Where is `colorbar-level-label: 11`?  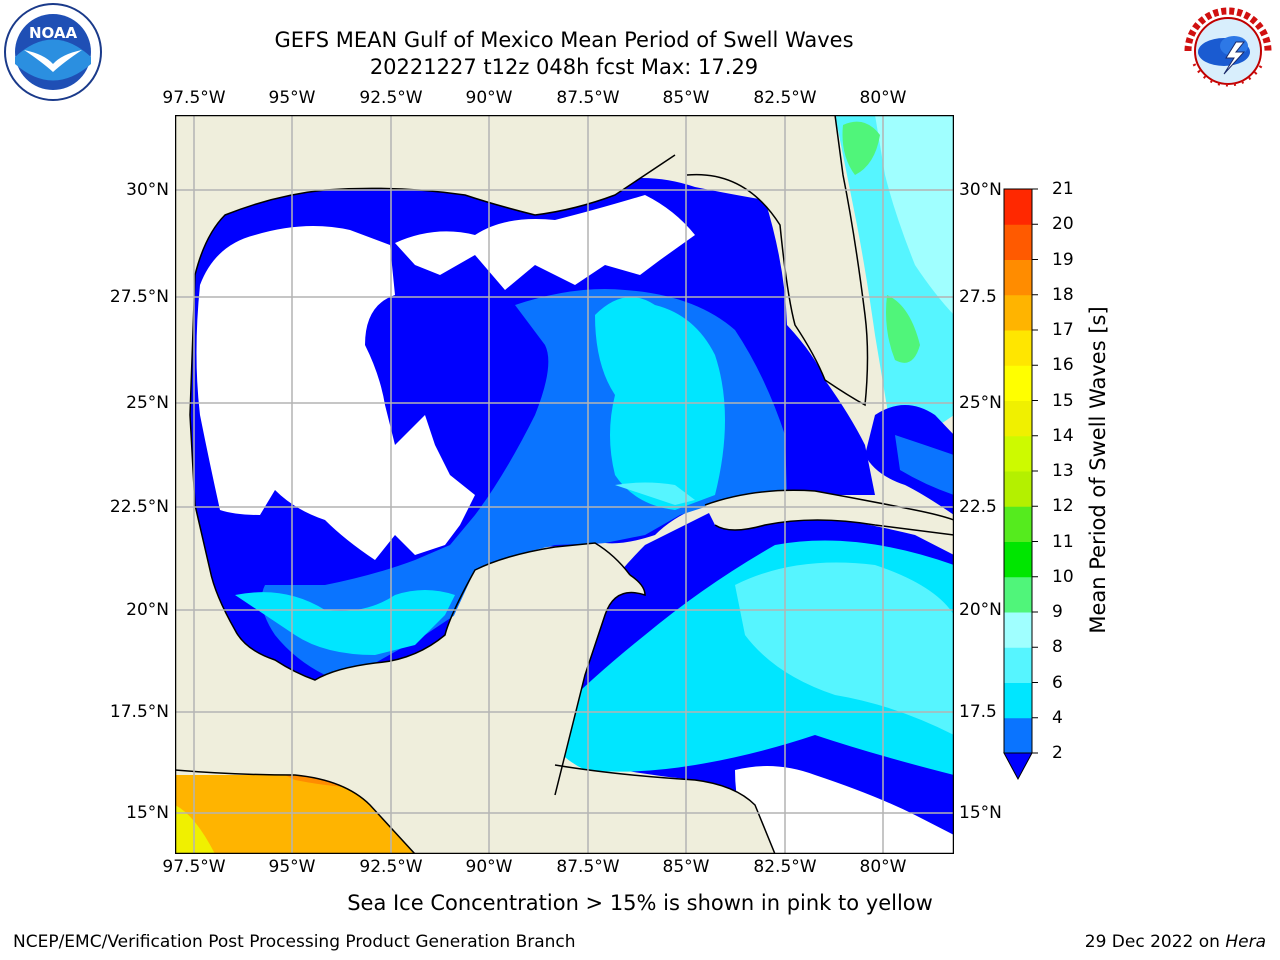 colorbar-level-label: 11 is located at coordinates (1063, 541).